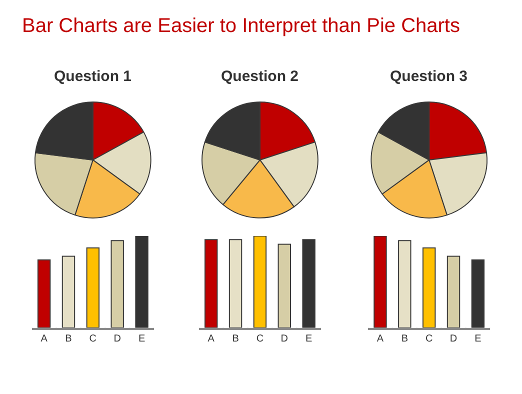  I want to click on chart-title: Question 1, so click(93, 76).